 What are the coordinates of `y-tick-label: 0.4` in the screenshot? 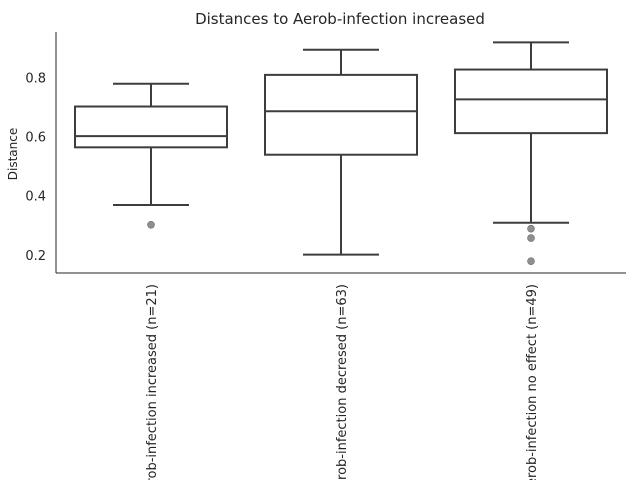 It's located at (35, 197).